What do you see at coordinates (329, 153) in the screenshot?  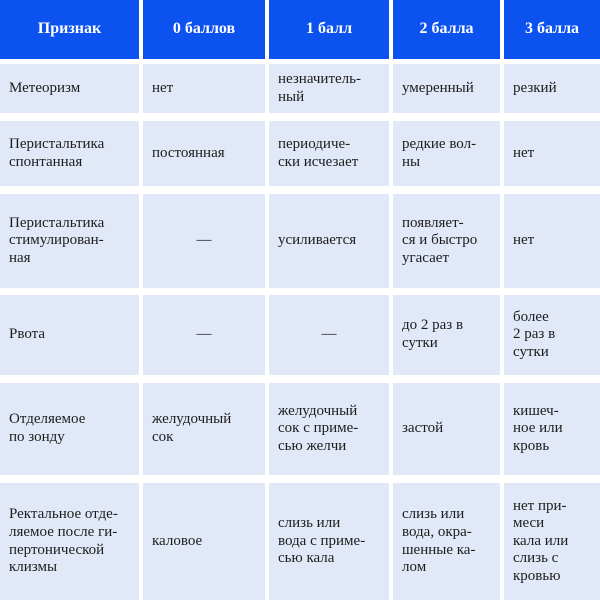 I see `table-cell: периодиче- ски исчезает` at bounding box center [329, 153].